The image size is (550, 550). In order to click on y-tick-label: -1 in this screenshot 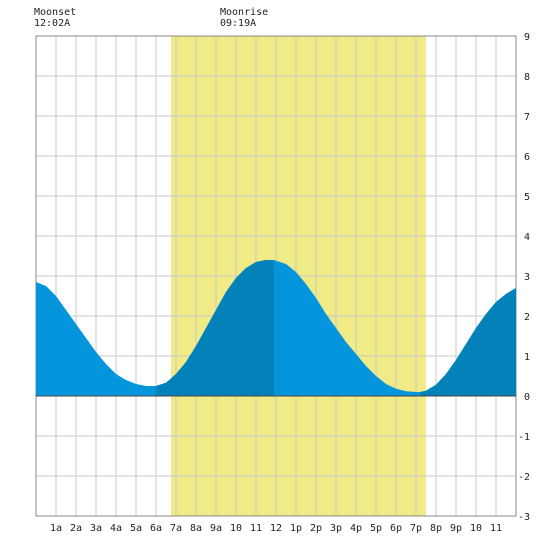, I will do `click(524, 437)`.